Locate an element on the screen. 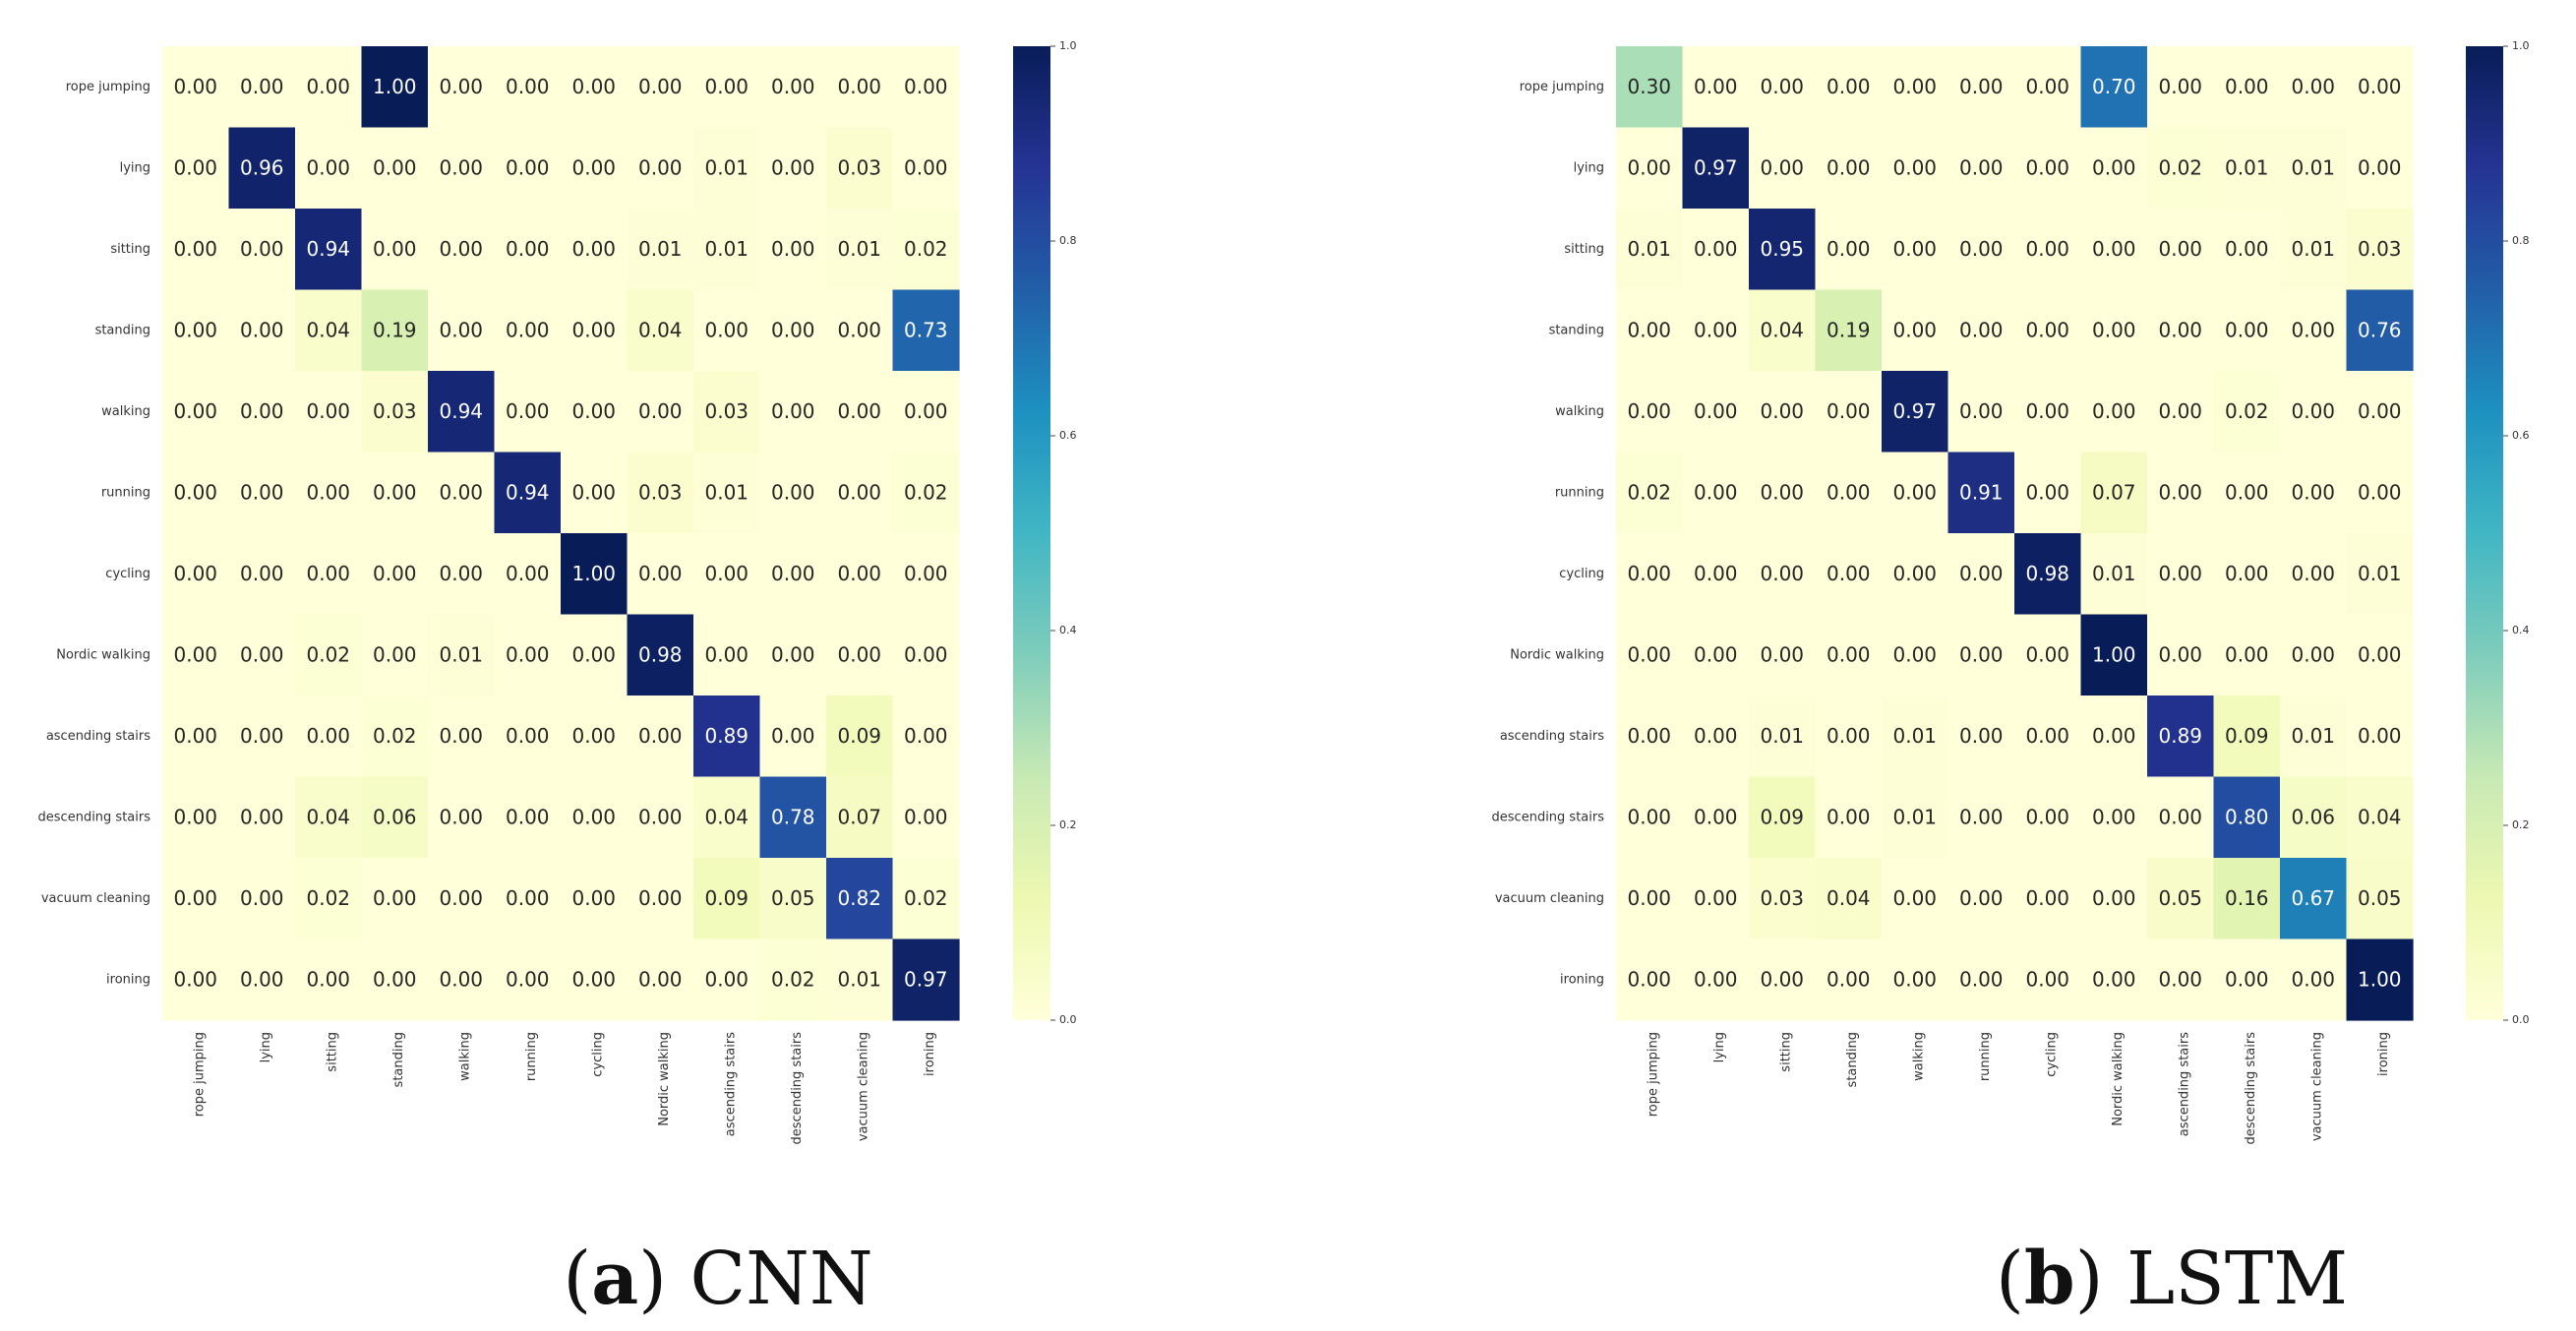 This screenshot has height=1331, width=2576. row-label: cycling is located at coordinates (128, 574).